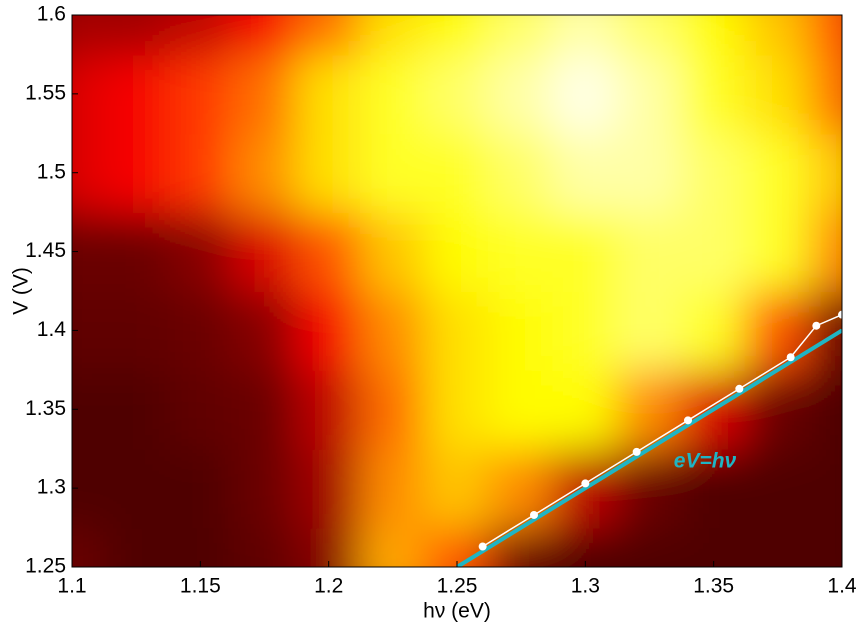  Describe the element at coordinates (585, 586) in the screenshot. I see `x-tick-label: 1.3` at that location.